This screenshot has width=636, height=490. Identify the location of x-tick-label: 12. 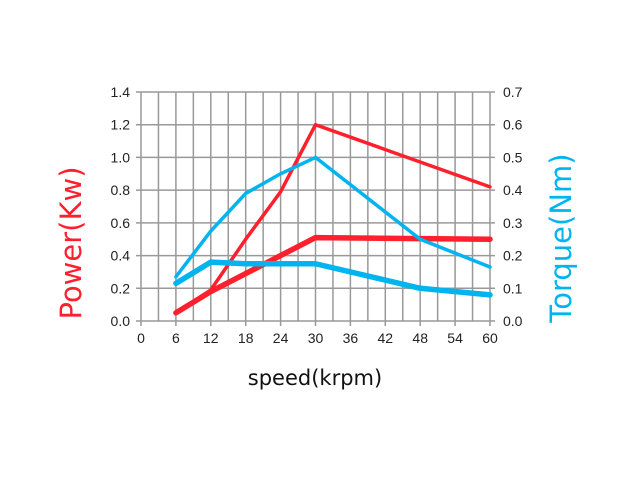
(211, 338).